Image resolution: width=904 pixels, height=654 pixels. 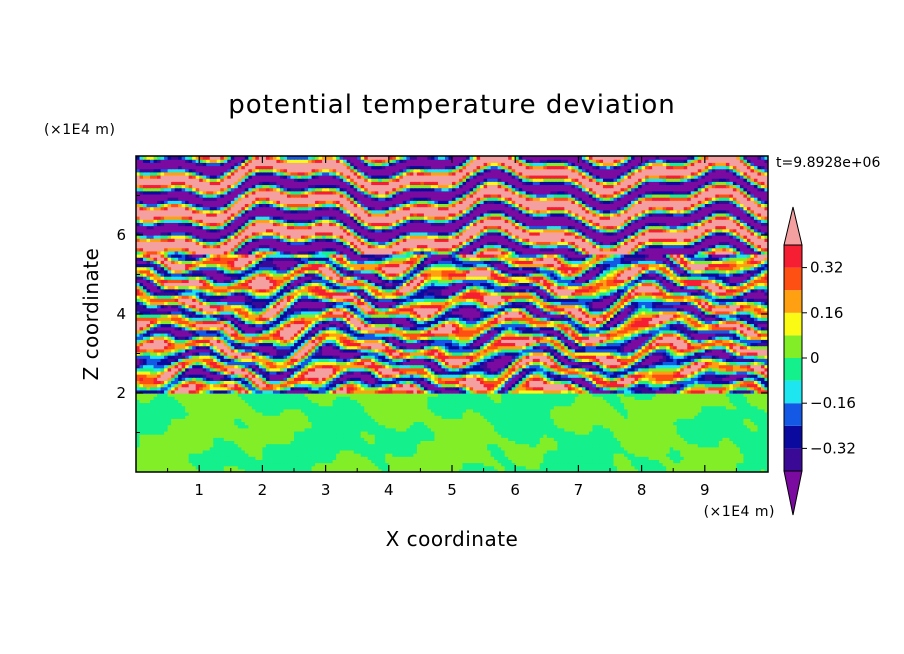 I want to click on chart-title: potential temperature deviation, so click(x=451, y=105).